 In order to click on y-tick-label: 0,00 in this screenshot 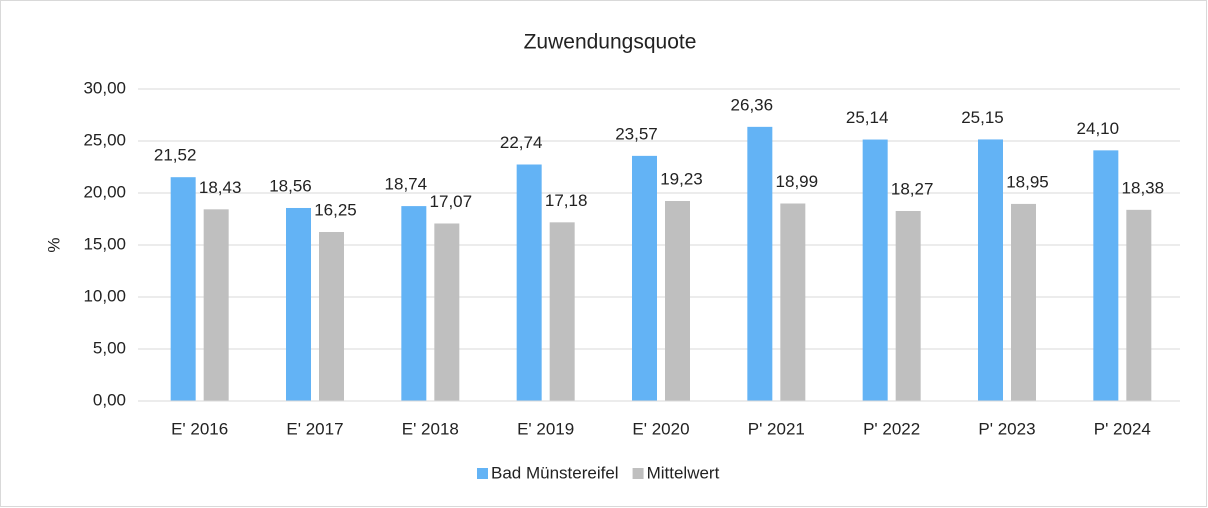, I will do `click(109, 399)`.